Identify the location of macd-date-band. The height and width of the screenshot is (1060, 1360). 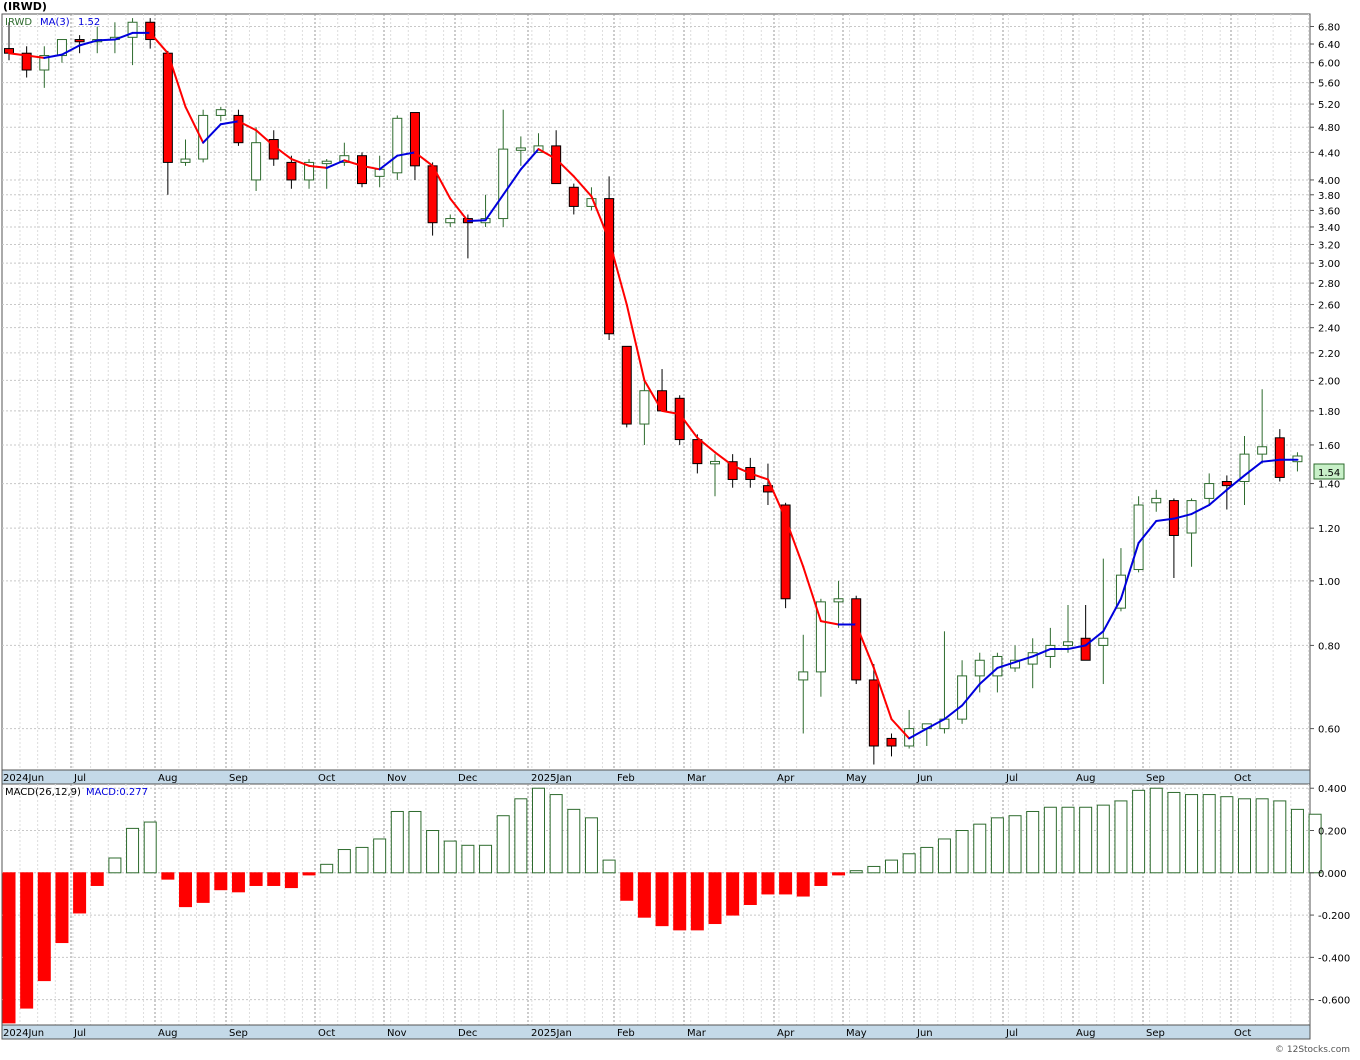
(656, 1032).